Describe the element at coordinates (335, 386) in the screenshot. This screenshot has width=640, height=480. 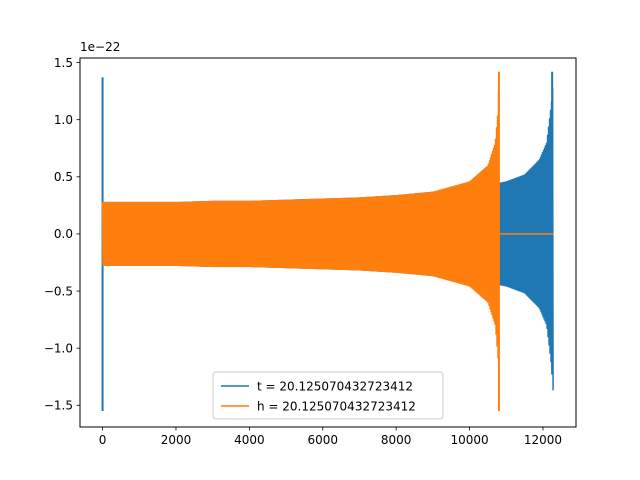
I see `legend-label: t = 20.125070432723412` at that location.